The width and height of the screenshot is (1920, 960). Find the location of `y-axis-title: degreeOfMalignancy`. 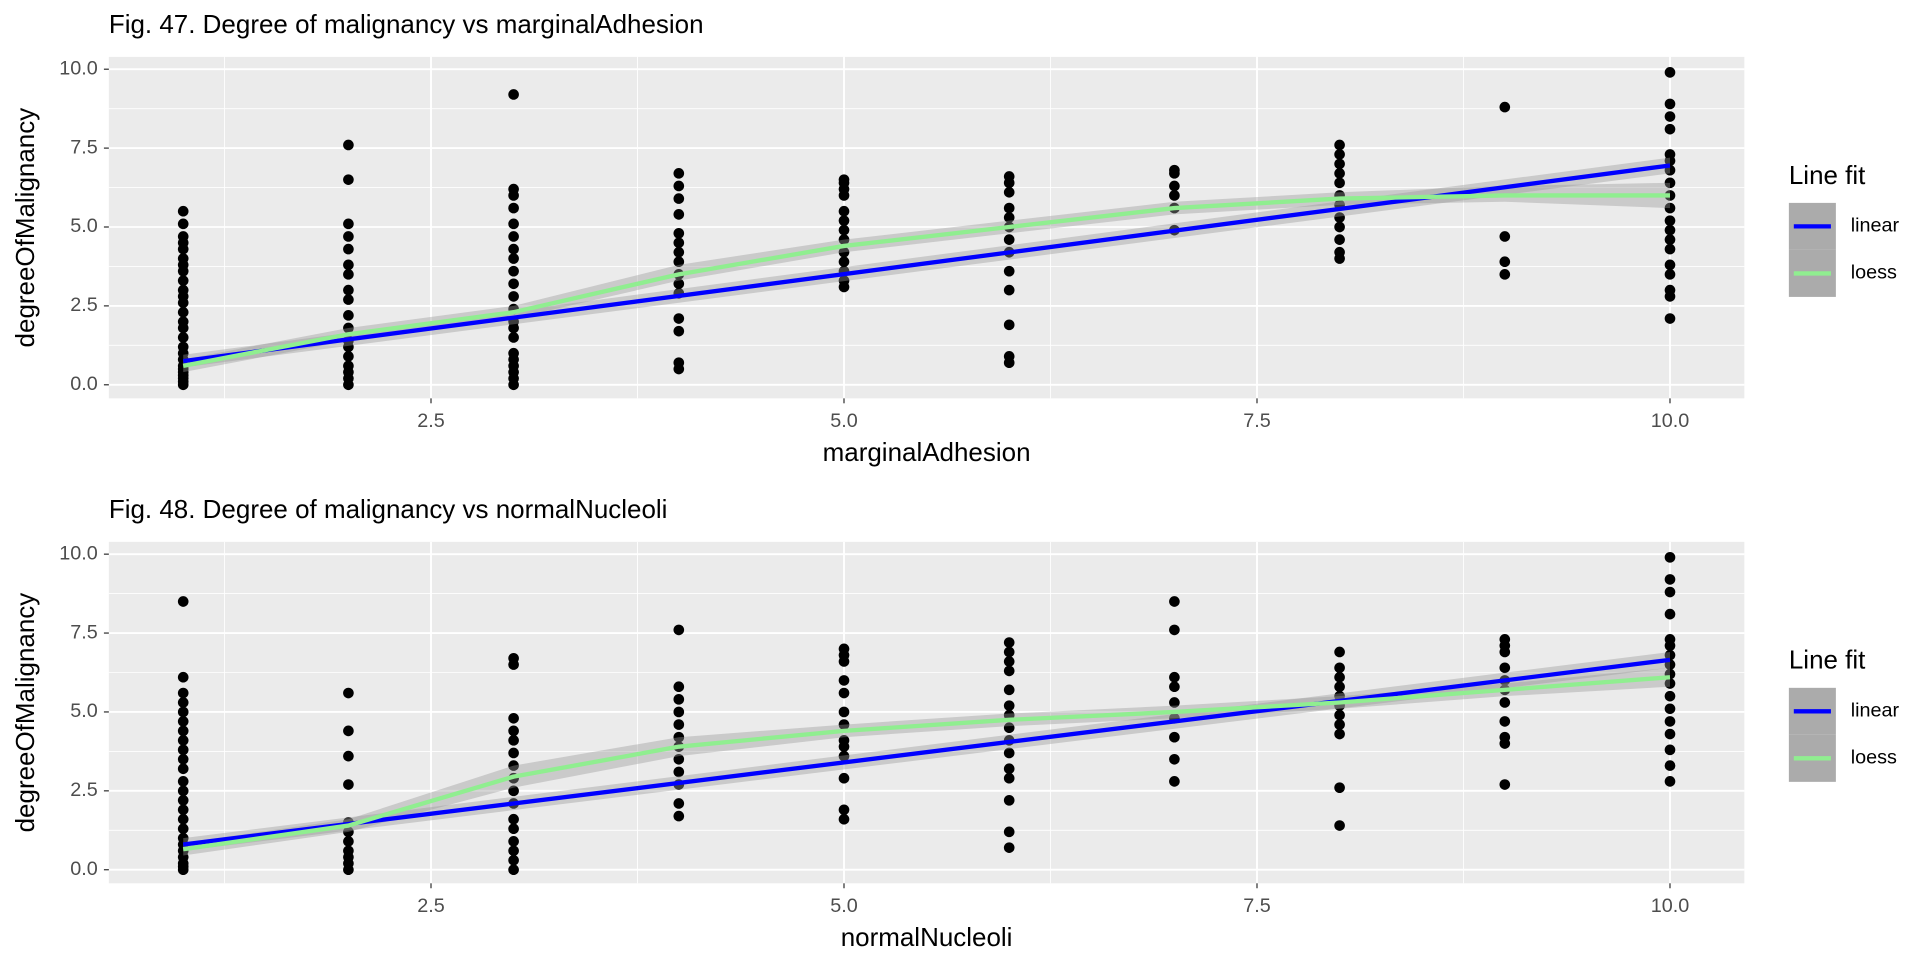

y-axis-title: degreeOfMalignancy is located at coordinates (25, 228).